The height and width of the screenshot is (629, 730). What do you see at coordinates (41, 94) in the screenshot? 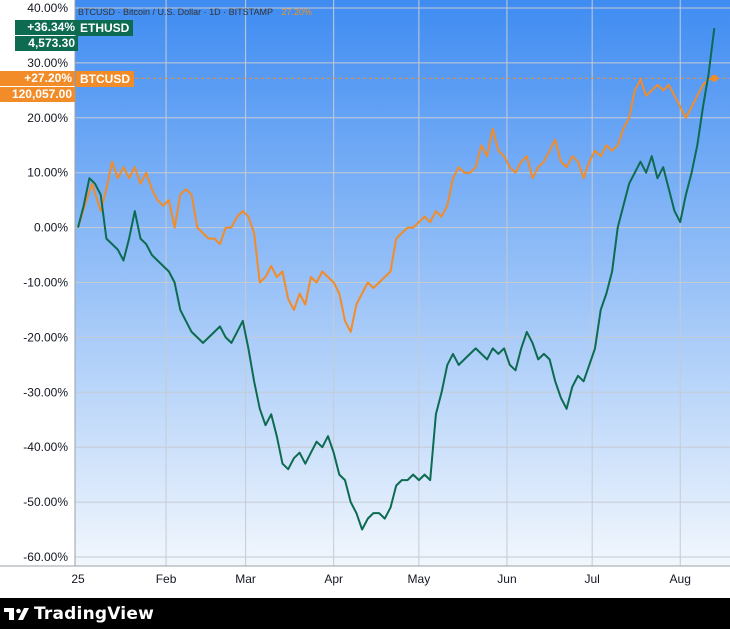
I see `btc-price-label: 120,057.00` at bounding box center [41, 94].